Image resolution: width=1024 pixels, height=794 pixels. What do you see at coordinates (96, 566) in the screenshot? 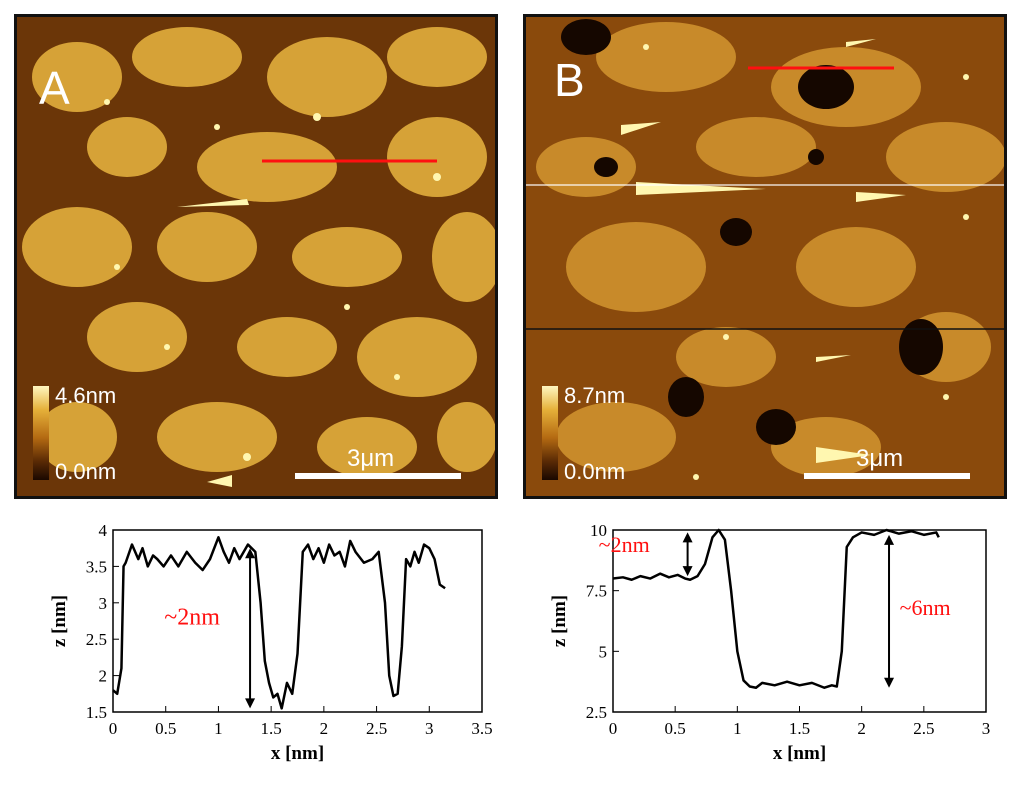
I see `y-tick-label-a-4: 3.5` at bounding box center [96, 566].